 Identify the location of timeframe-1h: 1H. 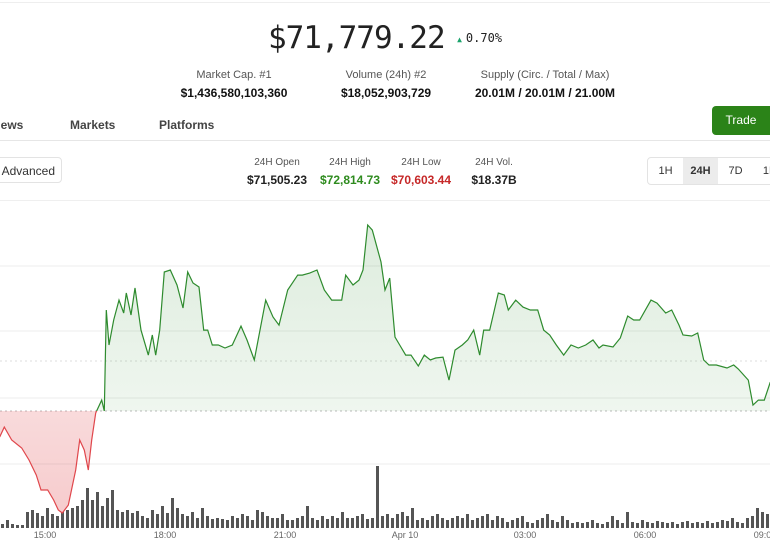
(665, 171).